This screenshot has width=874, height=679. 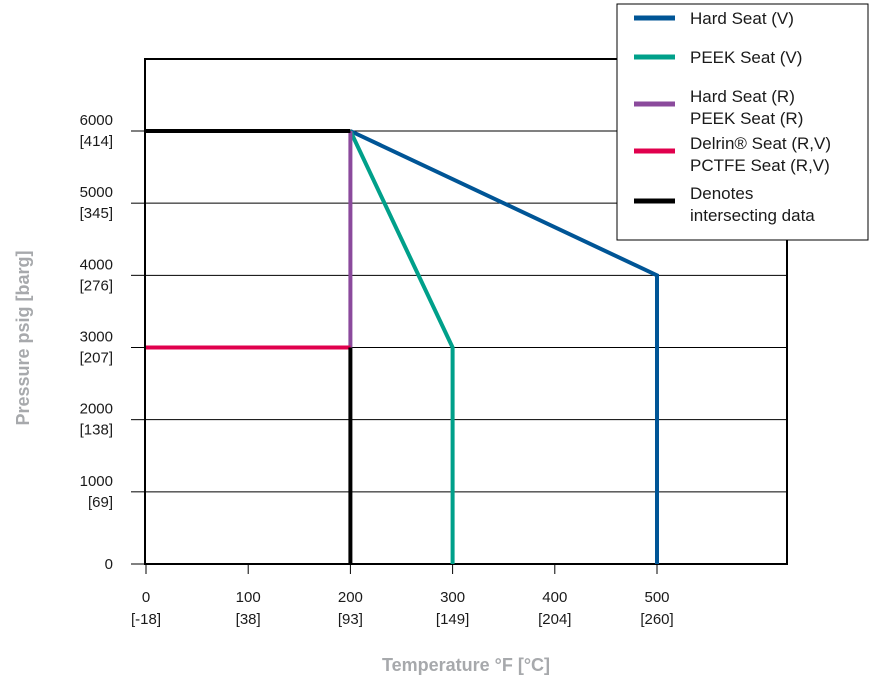 I want to click on y-tick-sublabel: [138], so click(x=96, y=430).